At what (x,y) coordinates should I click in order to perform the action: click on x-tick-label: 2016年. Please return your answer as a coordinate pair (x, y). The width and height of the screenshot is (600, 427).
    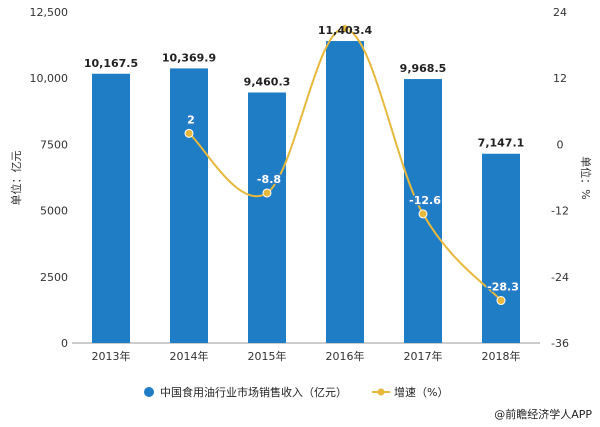
    Looking at the image, I should click on (345, 356).